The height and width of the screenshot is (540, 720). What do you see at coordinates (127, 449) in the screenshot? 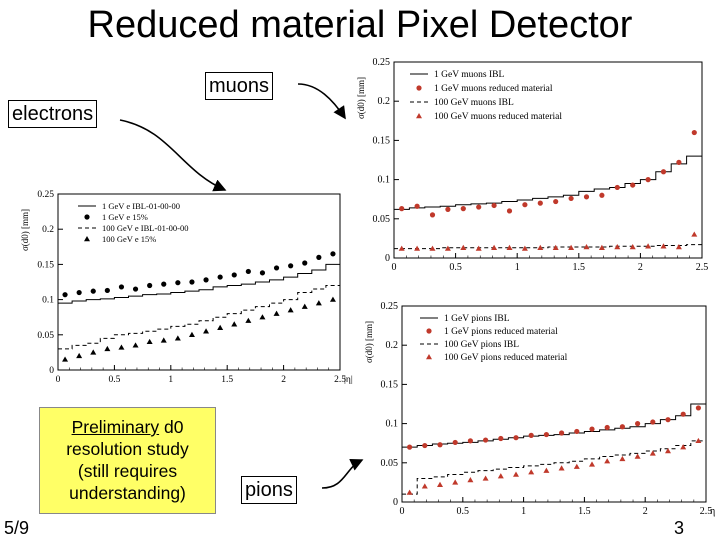
I see `note-line-2: resolution study` at bounding box center [127, 449].